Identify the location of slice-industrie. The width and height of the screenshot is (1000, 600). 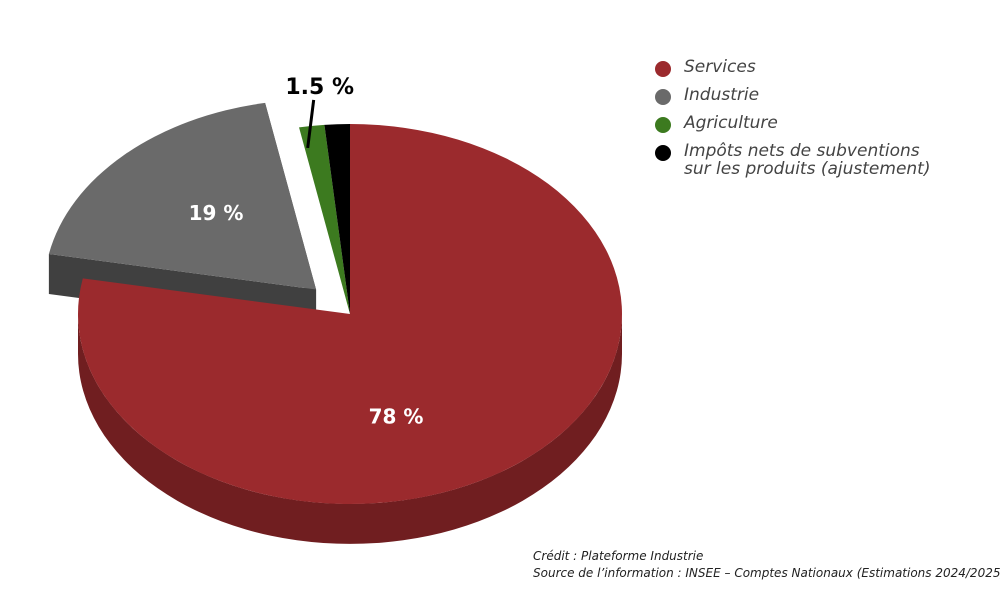
(182, 196).